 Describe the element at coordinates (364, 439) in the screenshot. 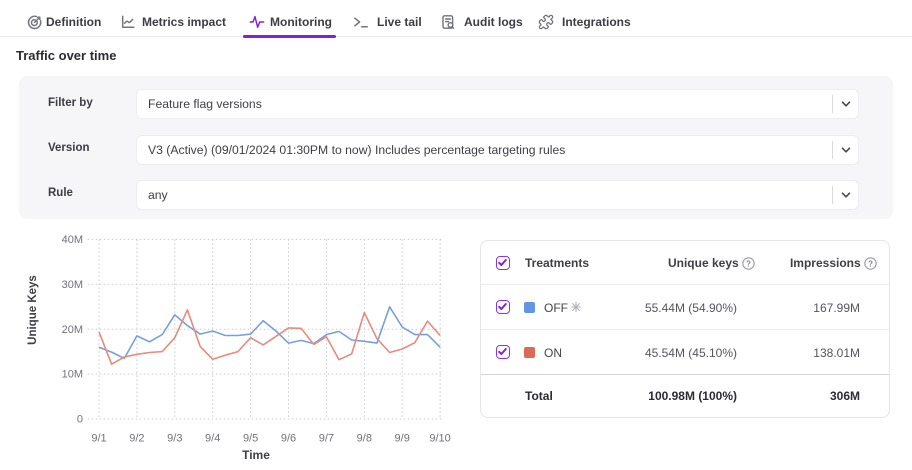

I see `svg-text: 9/8` at that location.